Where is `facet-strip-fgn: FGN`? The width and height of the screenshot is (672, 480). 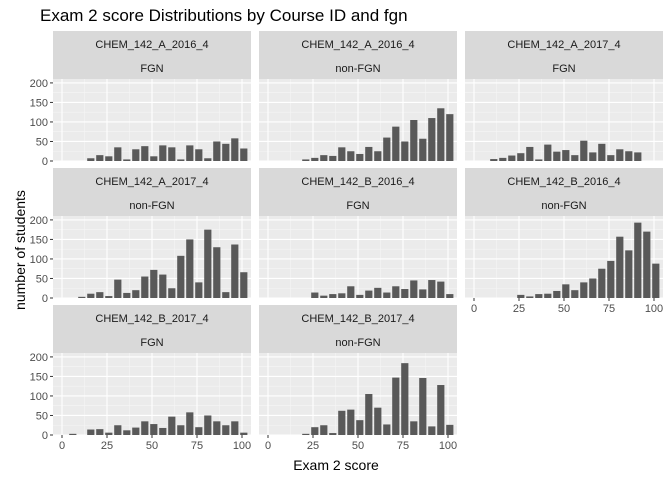
facet-strip-fgn: FGN is located at coordinates (357, 206).